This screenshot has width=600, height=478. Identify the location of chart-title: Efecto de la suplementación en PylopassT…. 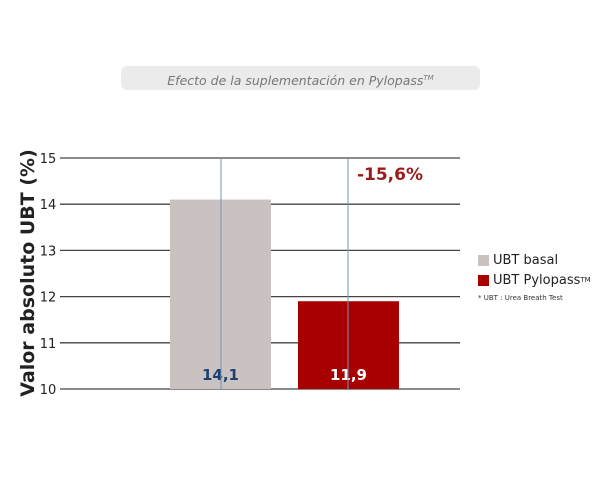
(300, 78).